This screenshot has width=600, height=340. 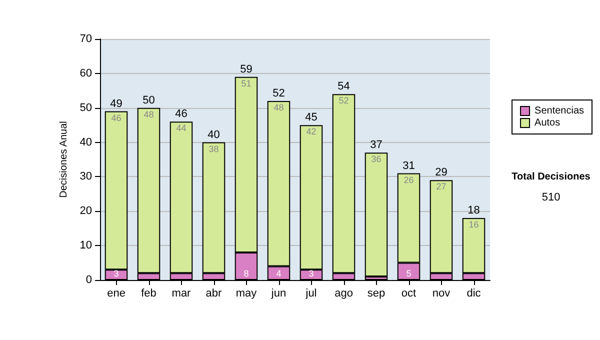 What do you see at coordinates (278, 93) in the screenshot?
I see `total-label: 52` at bounding box center [278, 93].